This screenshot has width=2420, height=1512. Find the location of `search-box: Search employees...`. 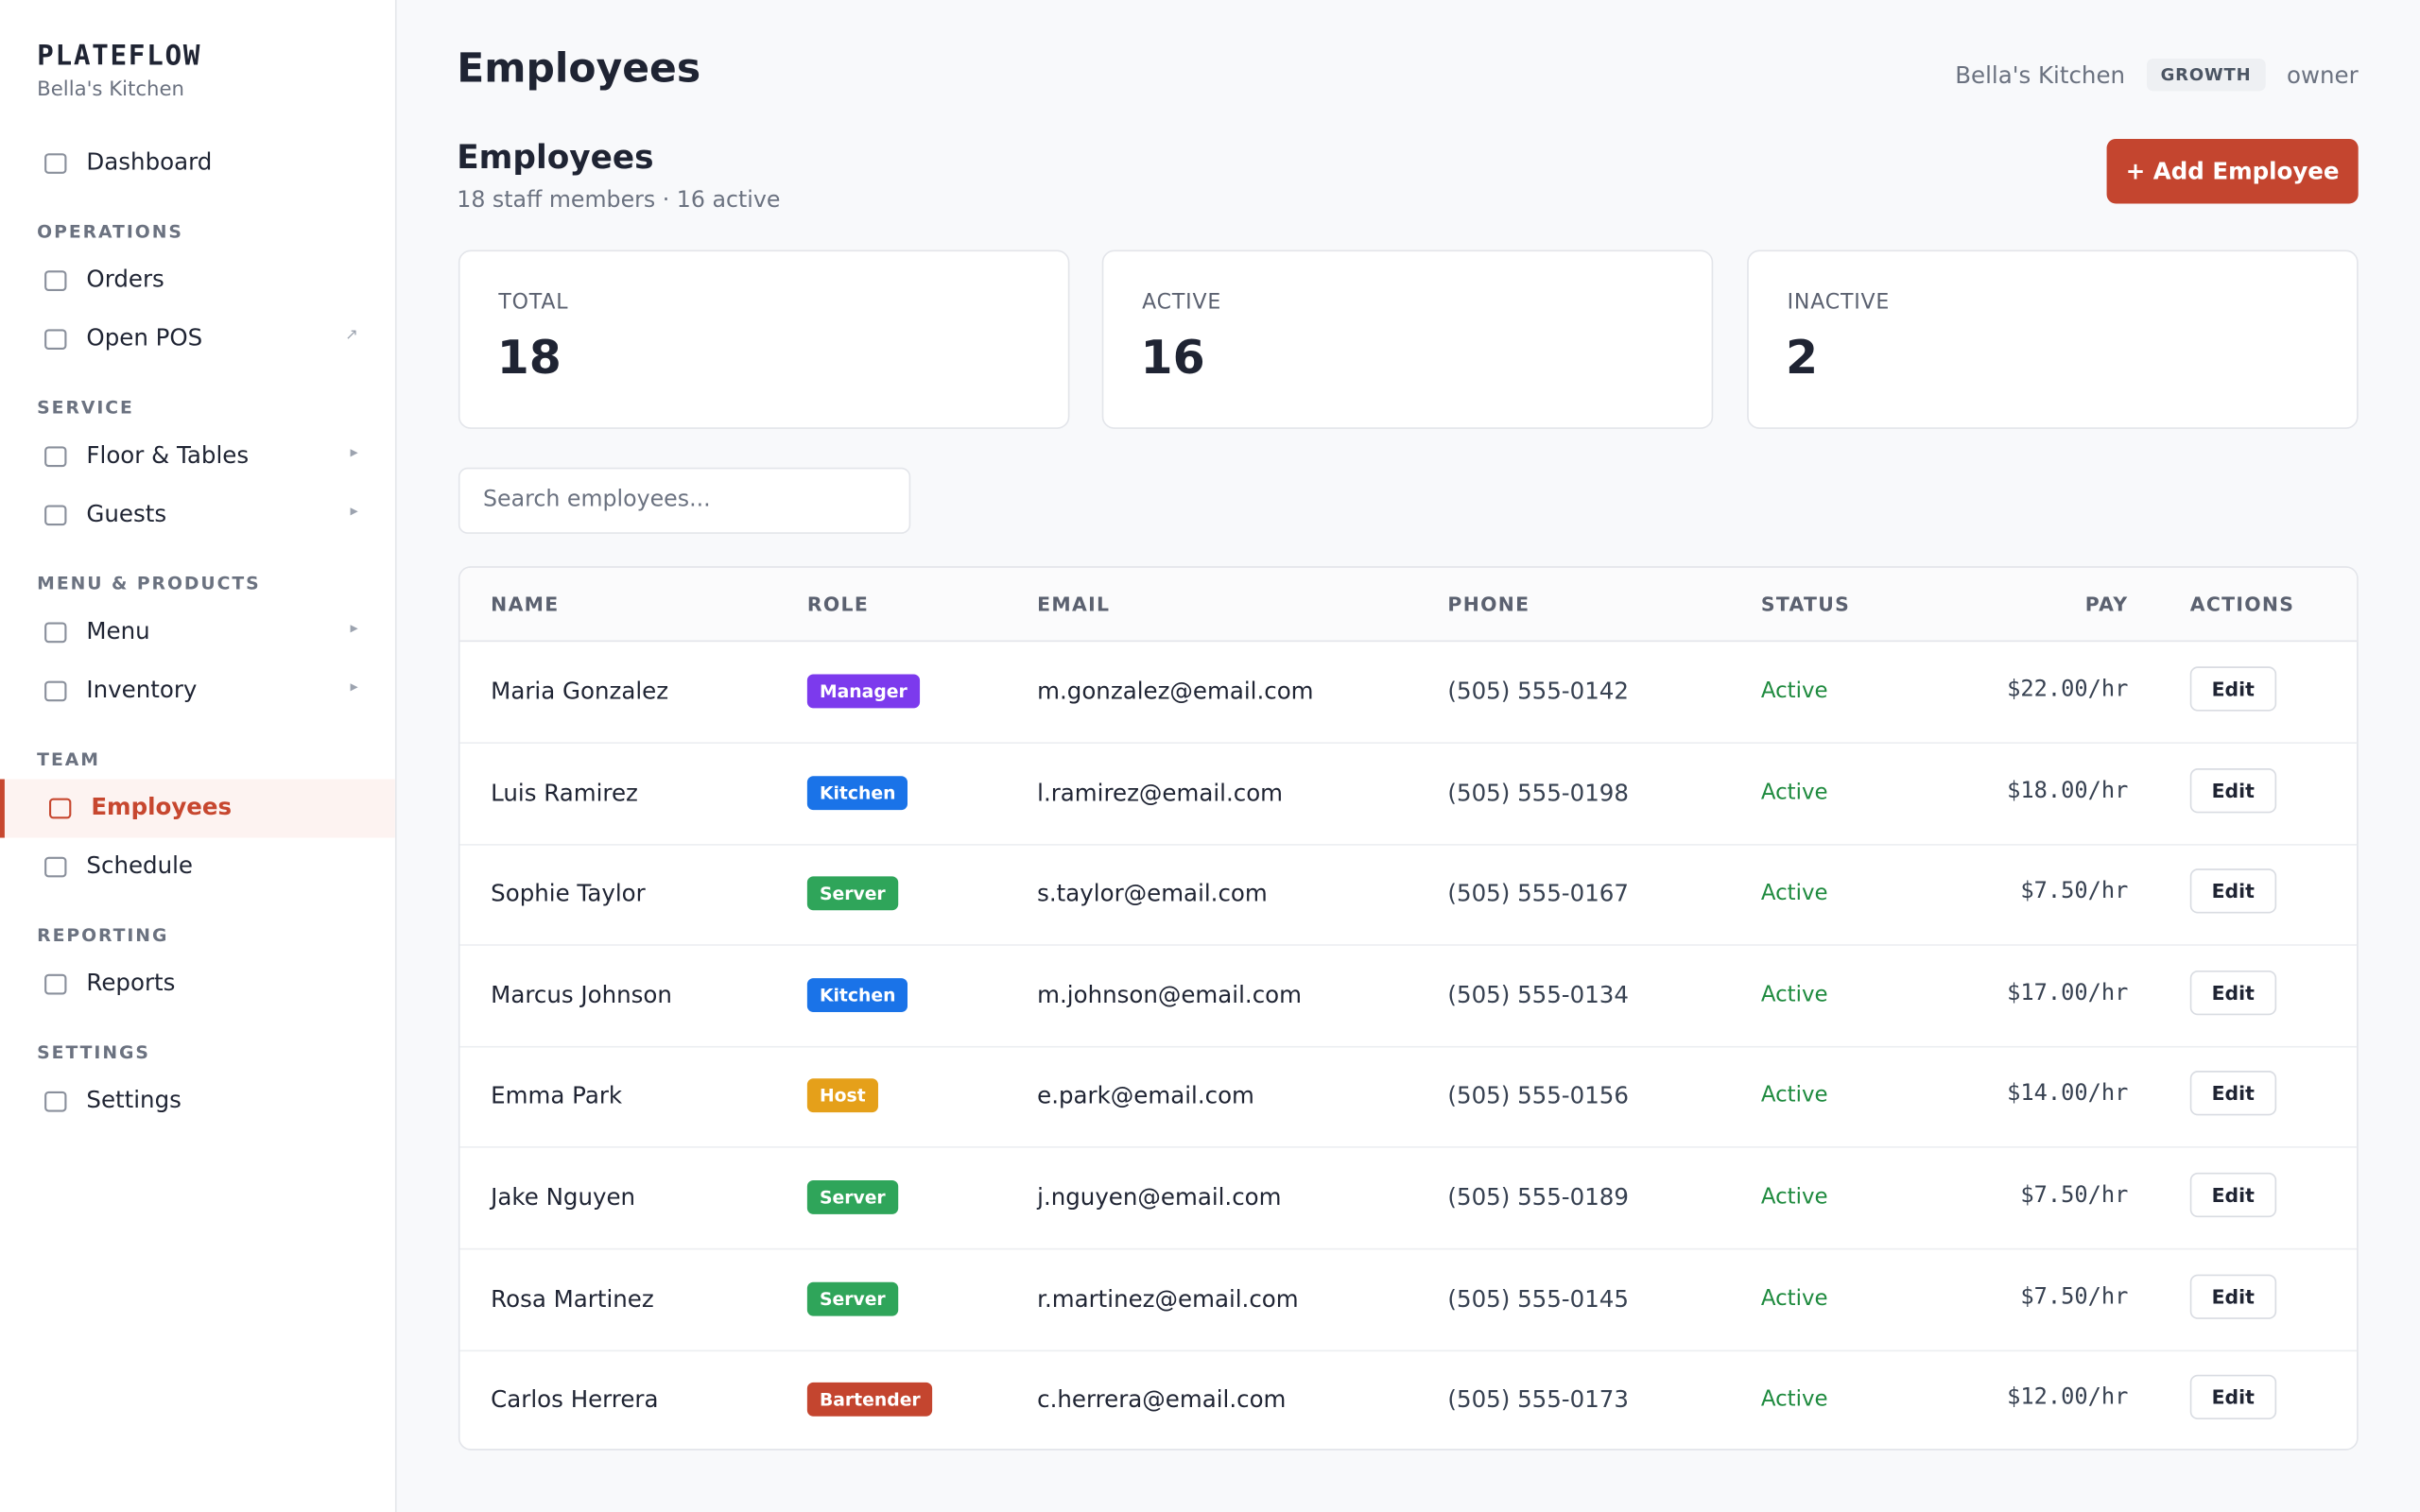

search-box: Search employees... is located at coordinates (685, 500).